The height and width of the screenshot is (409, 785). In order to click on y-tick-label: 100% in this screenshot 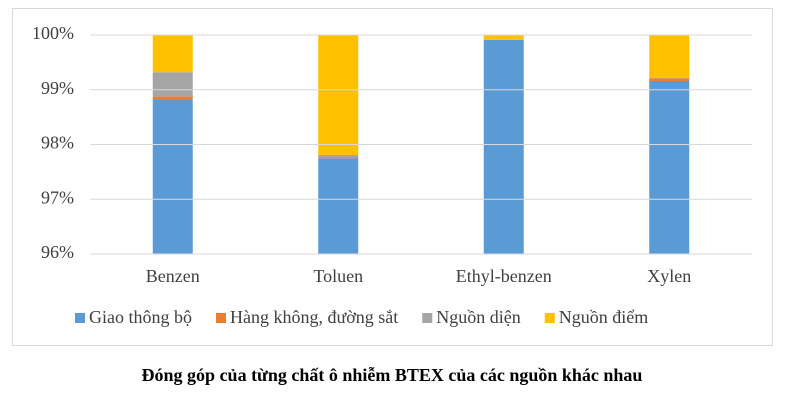, I will do `click(53, 33)`.